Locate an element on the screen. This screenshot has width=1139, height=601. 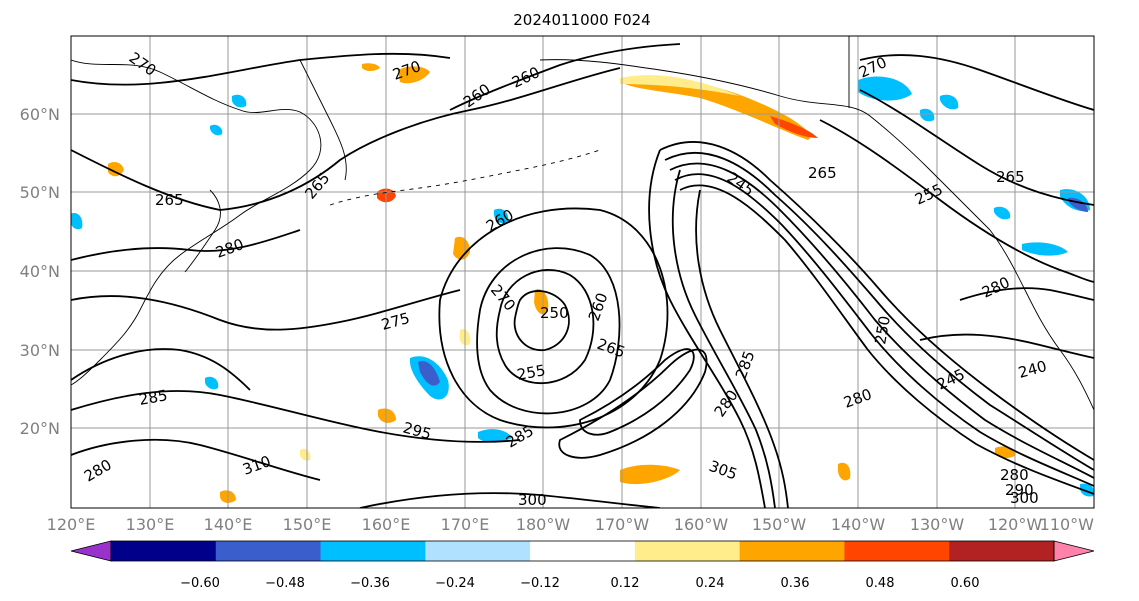
contour-label: 290 is located at coordinates (1019, 490).